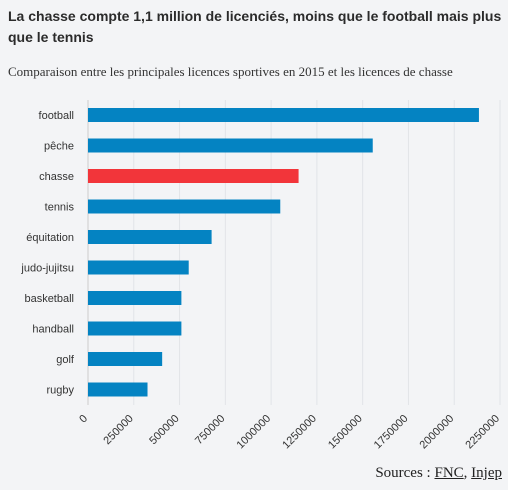 This screenshot has width=508, height=490. What do you see at coordinates (437, 432) in the screenshot?
I see `x-tick-label: 2000000` at bounding box center [437, 432].